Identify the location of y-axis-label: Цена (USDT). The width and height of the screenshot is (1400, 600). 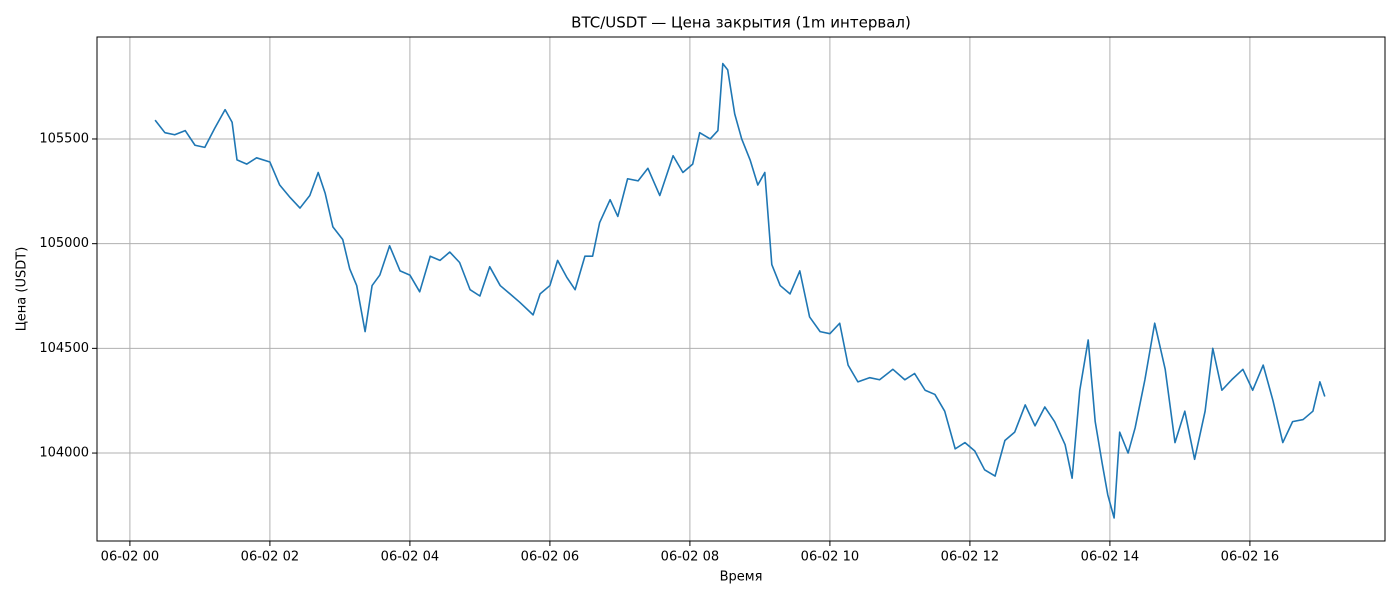
(22, 289).